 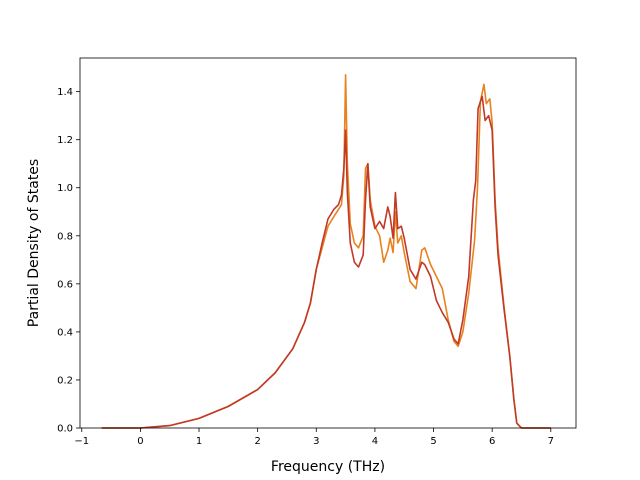 I want to click on x-axis-label: Frequency (THz), so click(x=328, y=467).